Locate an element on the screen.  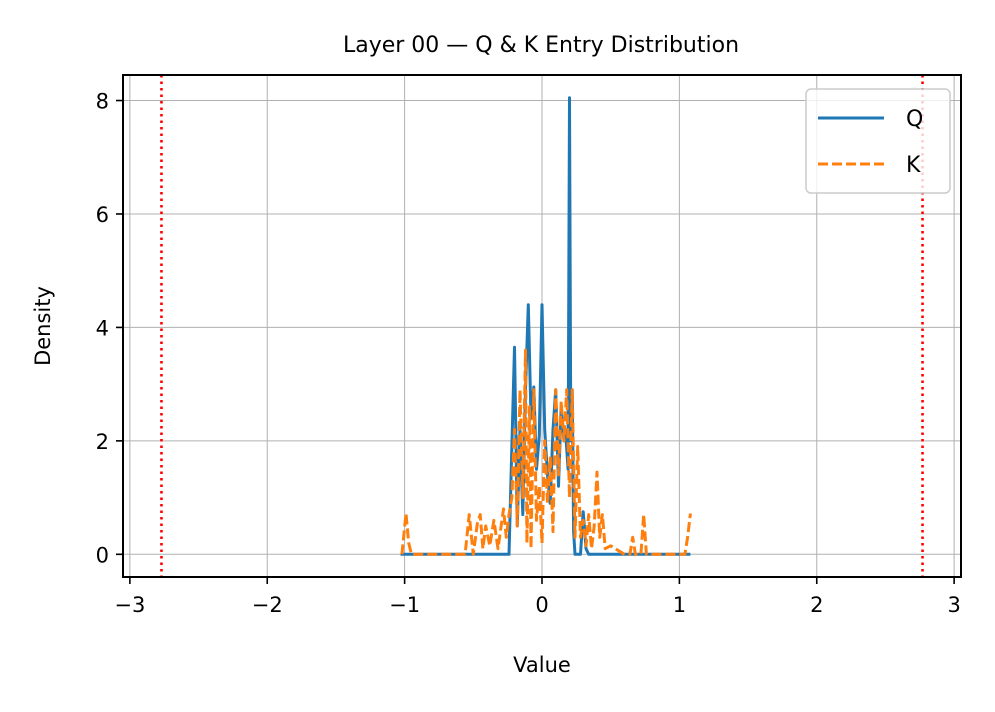
series-line-k is located at coordinates (546, 452).